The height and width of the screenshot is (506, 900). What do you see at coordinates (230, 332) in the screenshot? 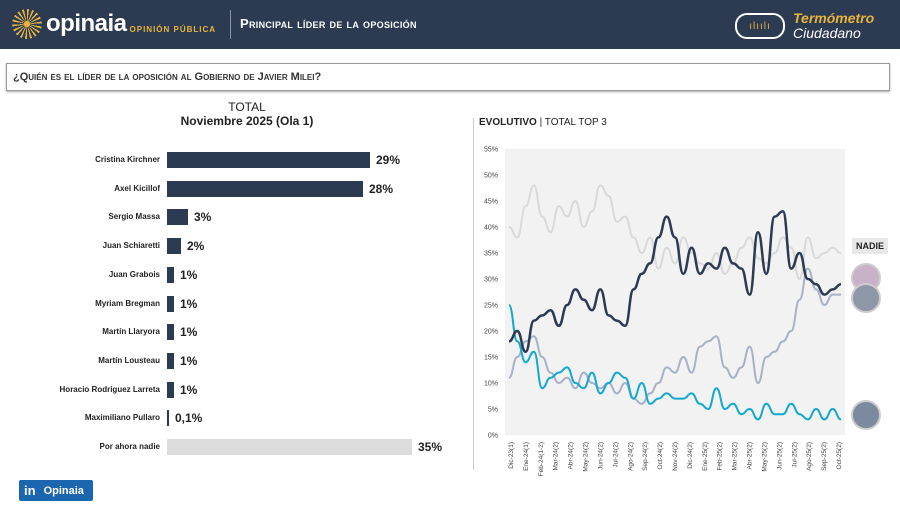
I see `bar-row: Martín Llaryora 1%` at bounding box center [230, 332].